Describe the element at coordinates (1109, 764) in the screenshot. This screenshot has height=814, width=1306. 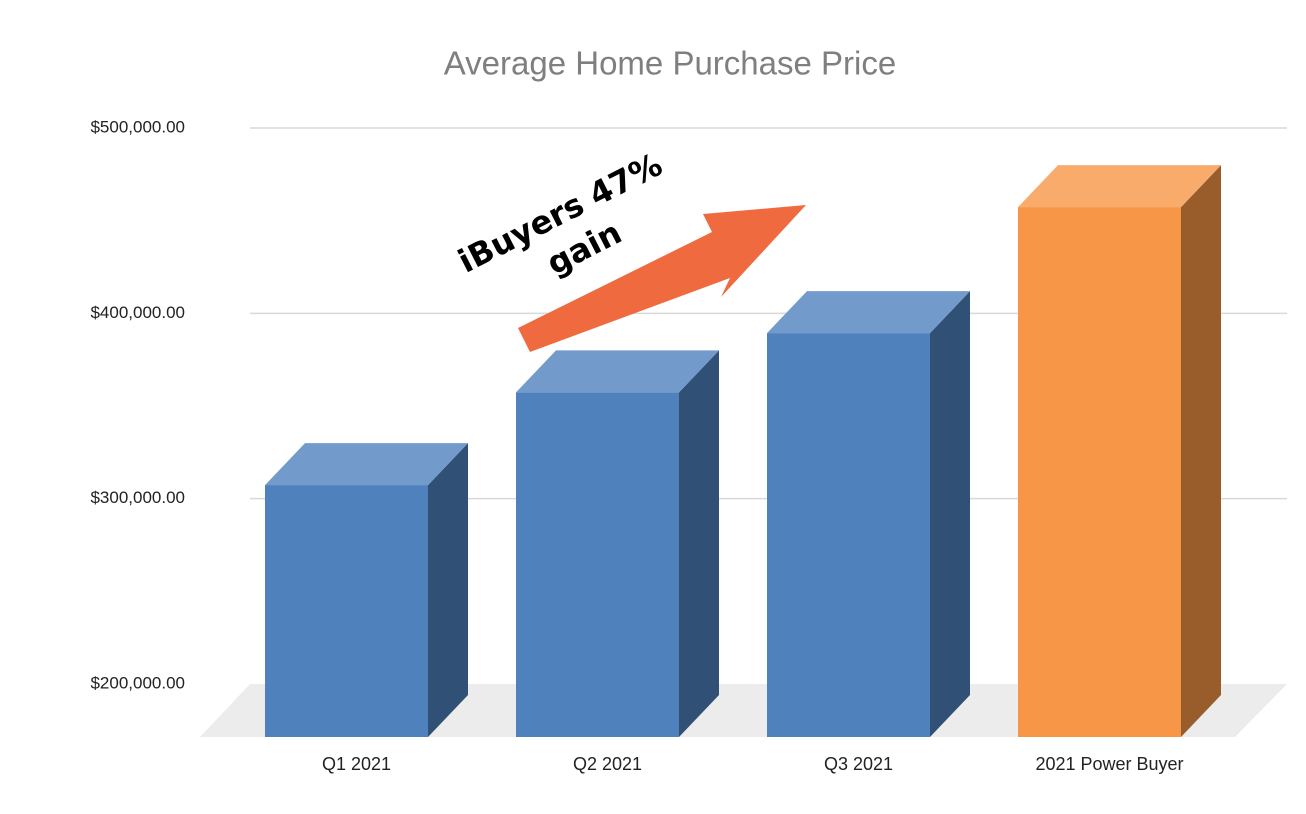
I see `x-tick-label: 2021 Power Buyer` at that location.